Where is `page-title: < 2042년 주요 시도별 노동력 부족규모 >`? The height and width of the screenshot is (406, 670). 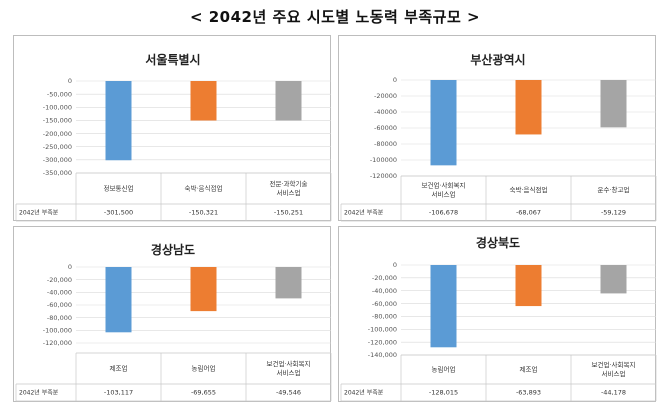
page-title: < 2042년 주요 시도별 노동력 부족규모 > is located at coordinates (335, 17).